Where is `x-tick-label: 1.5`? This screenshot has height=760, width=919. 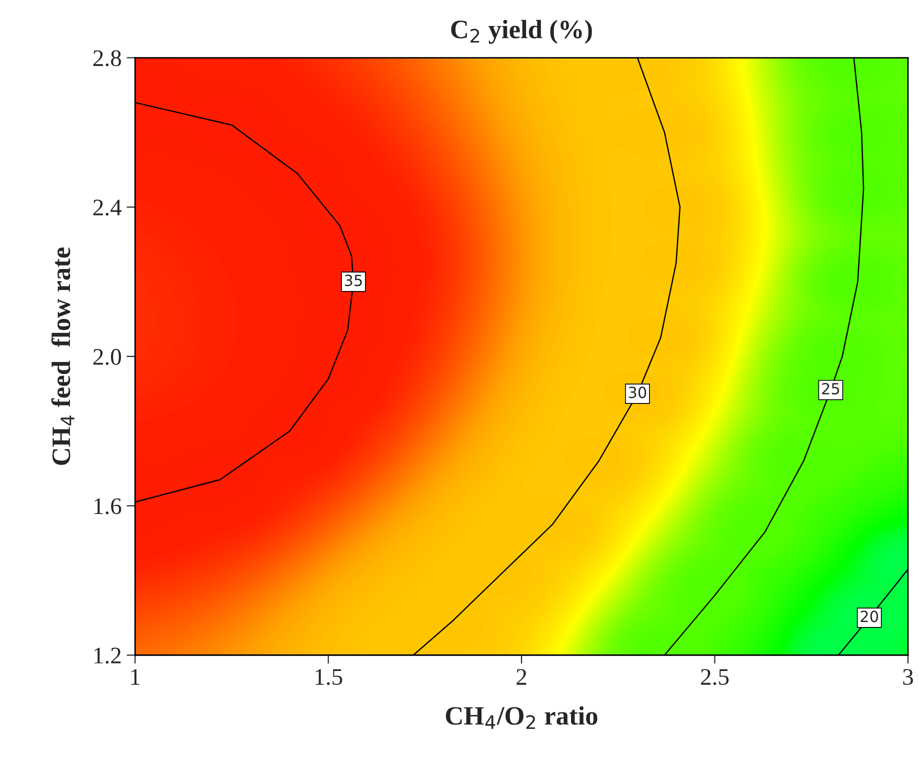 x-tick-label: 1.5 is located at coordinates (329, 677).